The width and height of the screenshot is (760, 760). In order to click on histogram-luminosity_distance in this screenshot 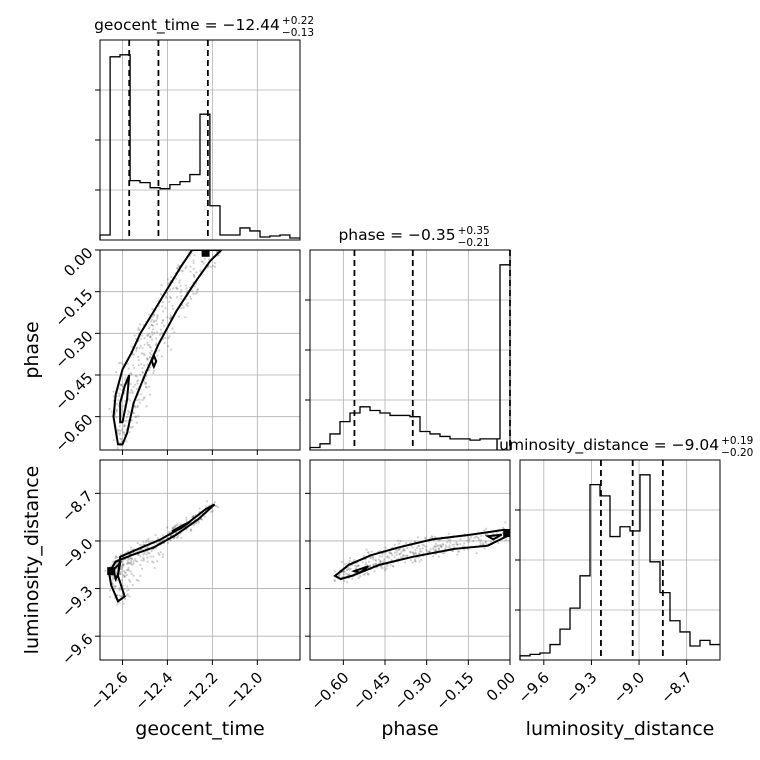, I will do `click(619, 567)`.